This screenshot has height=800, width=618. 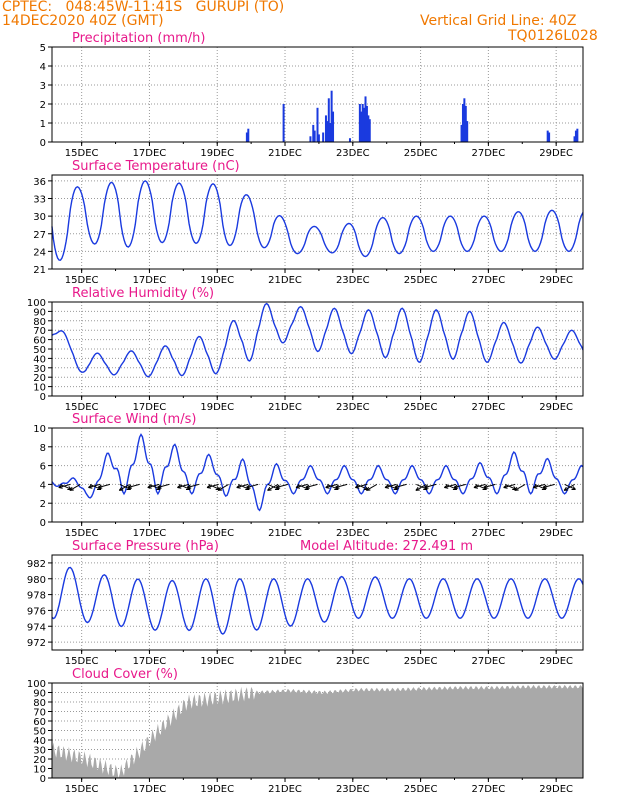 What do you see at coordinates (39, 429) in the screenshot?
I see `y-tick-label: 10` at bounding box center [39, 429].